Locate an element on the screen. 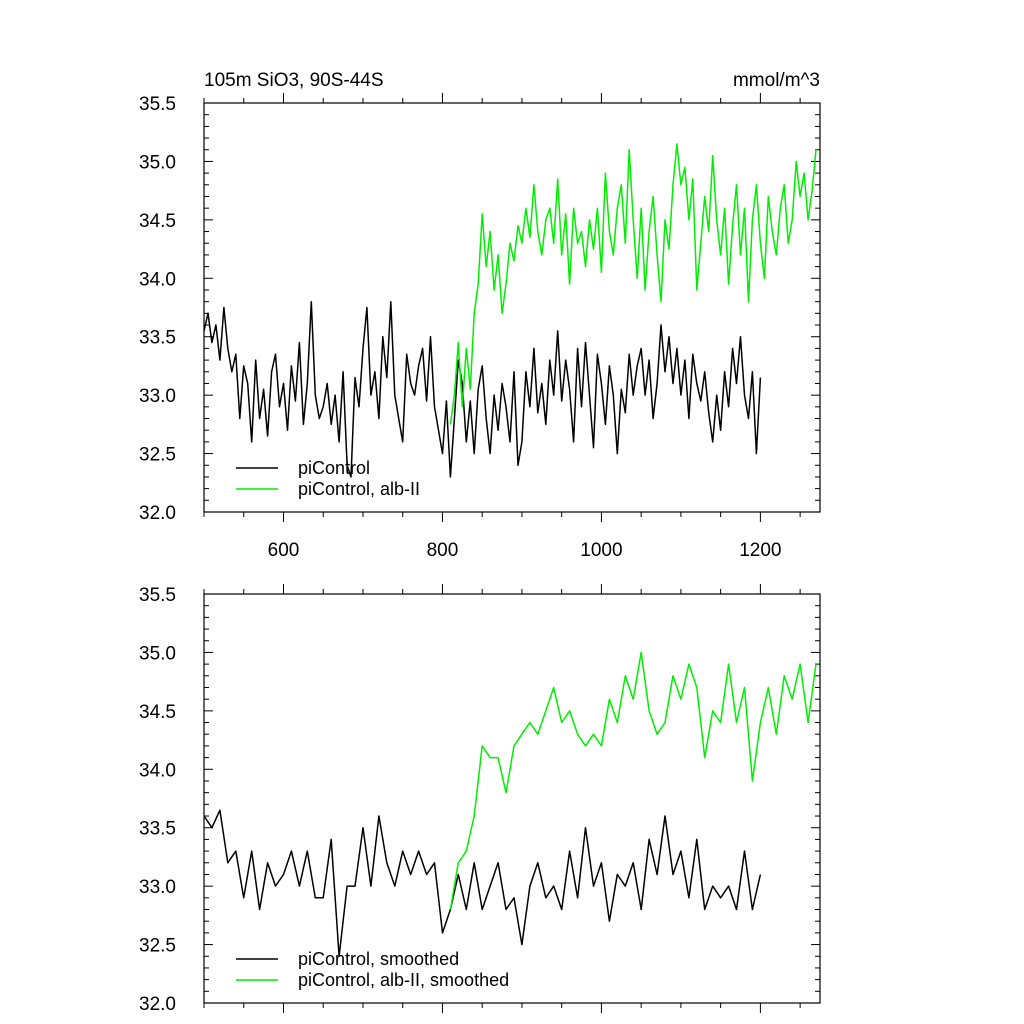  figure-title: 105m SiO3, 90S-44S is located at coordinates (294, 80).